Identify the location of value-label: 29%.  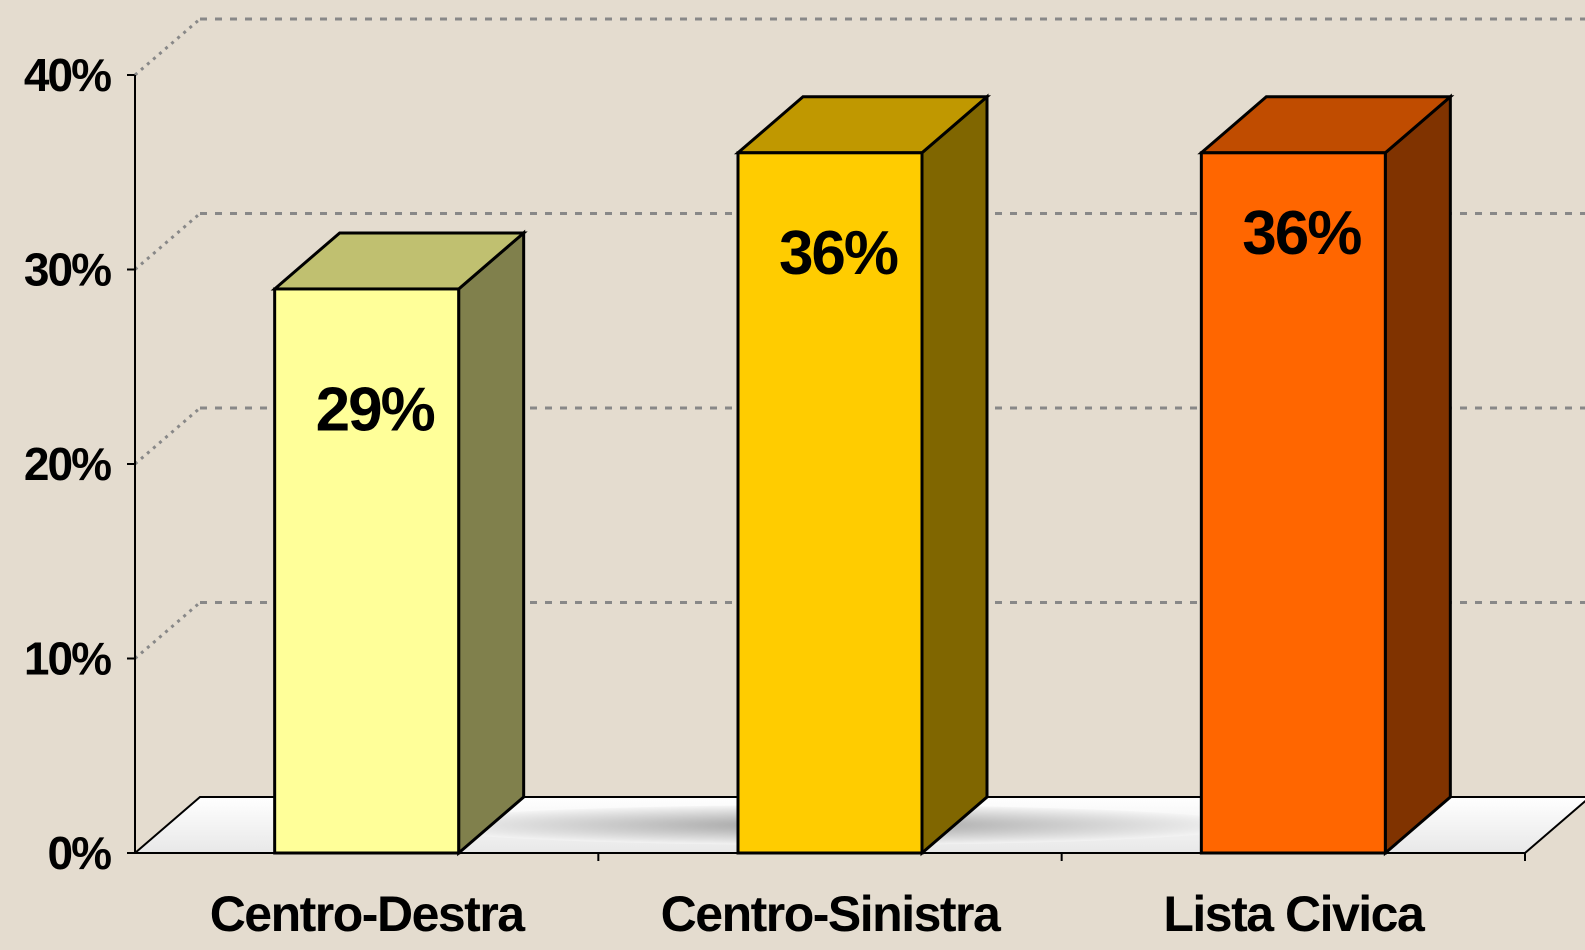
(375, 409).